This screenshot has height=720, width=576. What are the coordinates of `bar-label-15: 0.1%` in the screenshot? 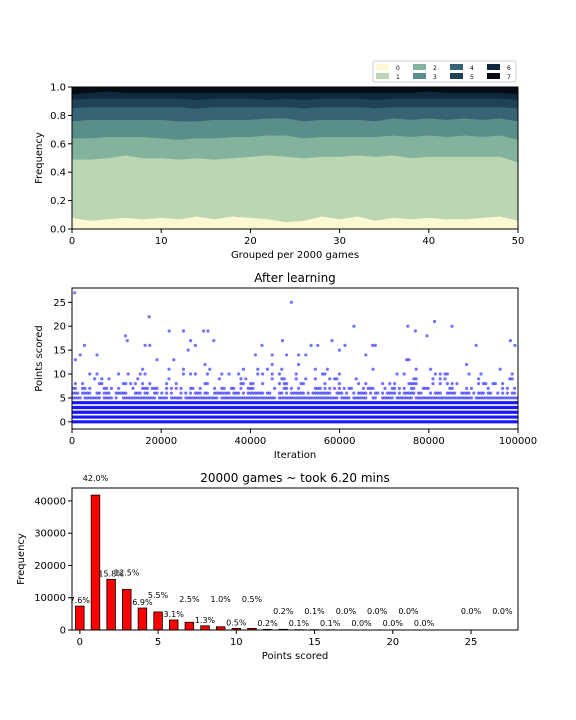 It's located at (314, 611).